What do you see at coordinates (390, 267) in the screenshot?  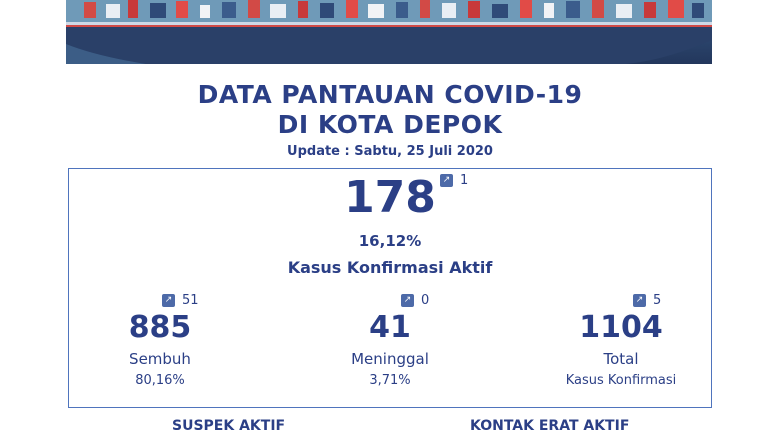 I see `active-label: Kasus Konfirmasi Aktif` at bounding box center [390, 267].